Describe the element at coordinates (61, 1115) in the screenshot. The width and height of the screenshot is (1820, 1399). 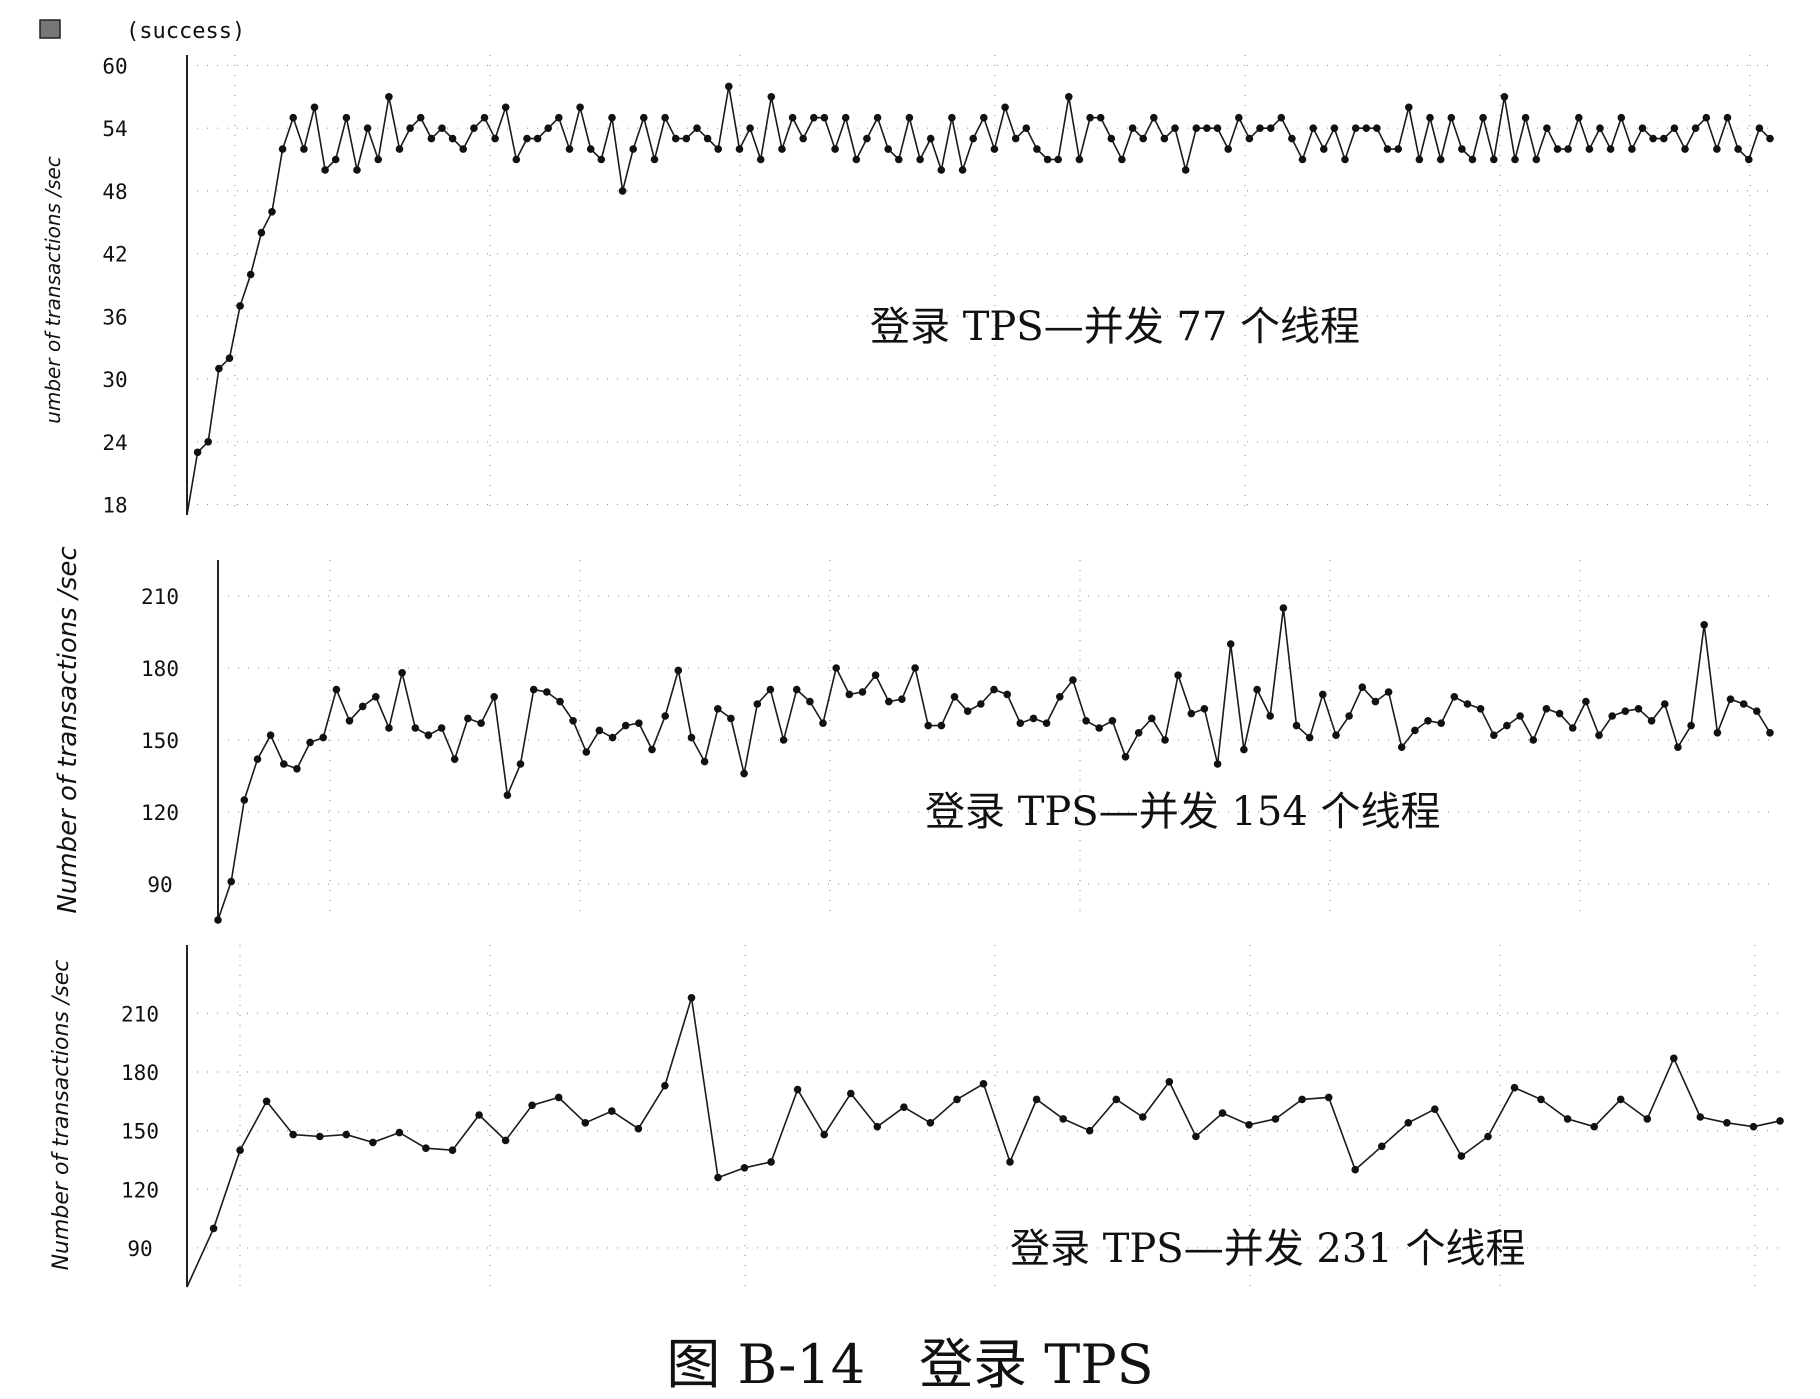
I see `y-axis-label: Number of transactions /sec` at that location.